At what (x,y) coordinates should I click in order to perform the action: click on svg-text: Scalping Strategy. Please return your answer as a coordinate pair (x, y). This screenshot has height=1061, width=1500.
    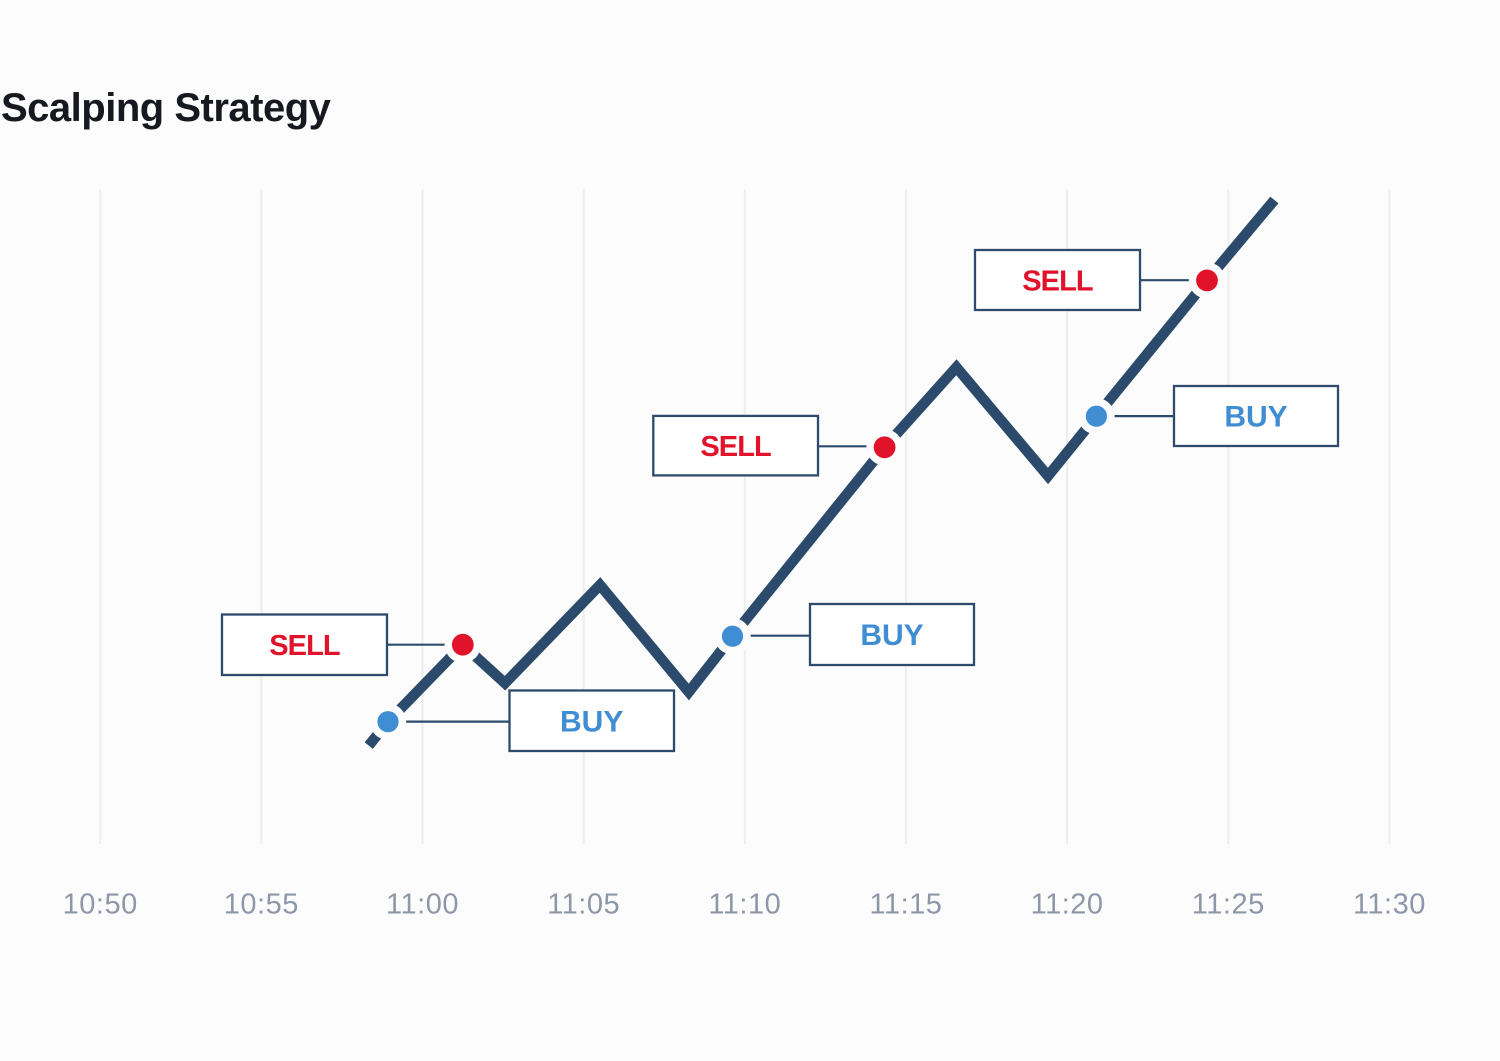
    Looking at the image, I should click on (166, 108).